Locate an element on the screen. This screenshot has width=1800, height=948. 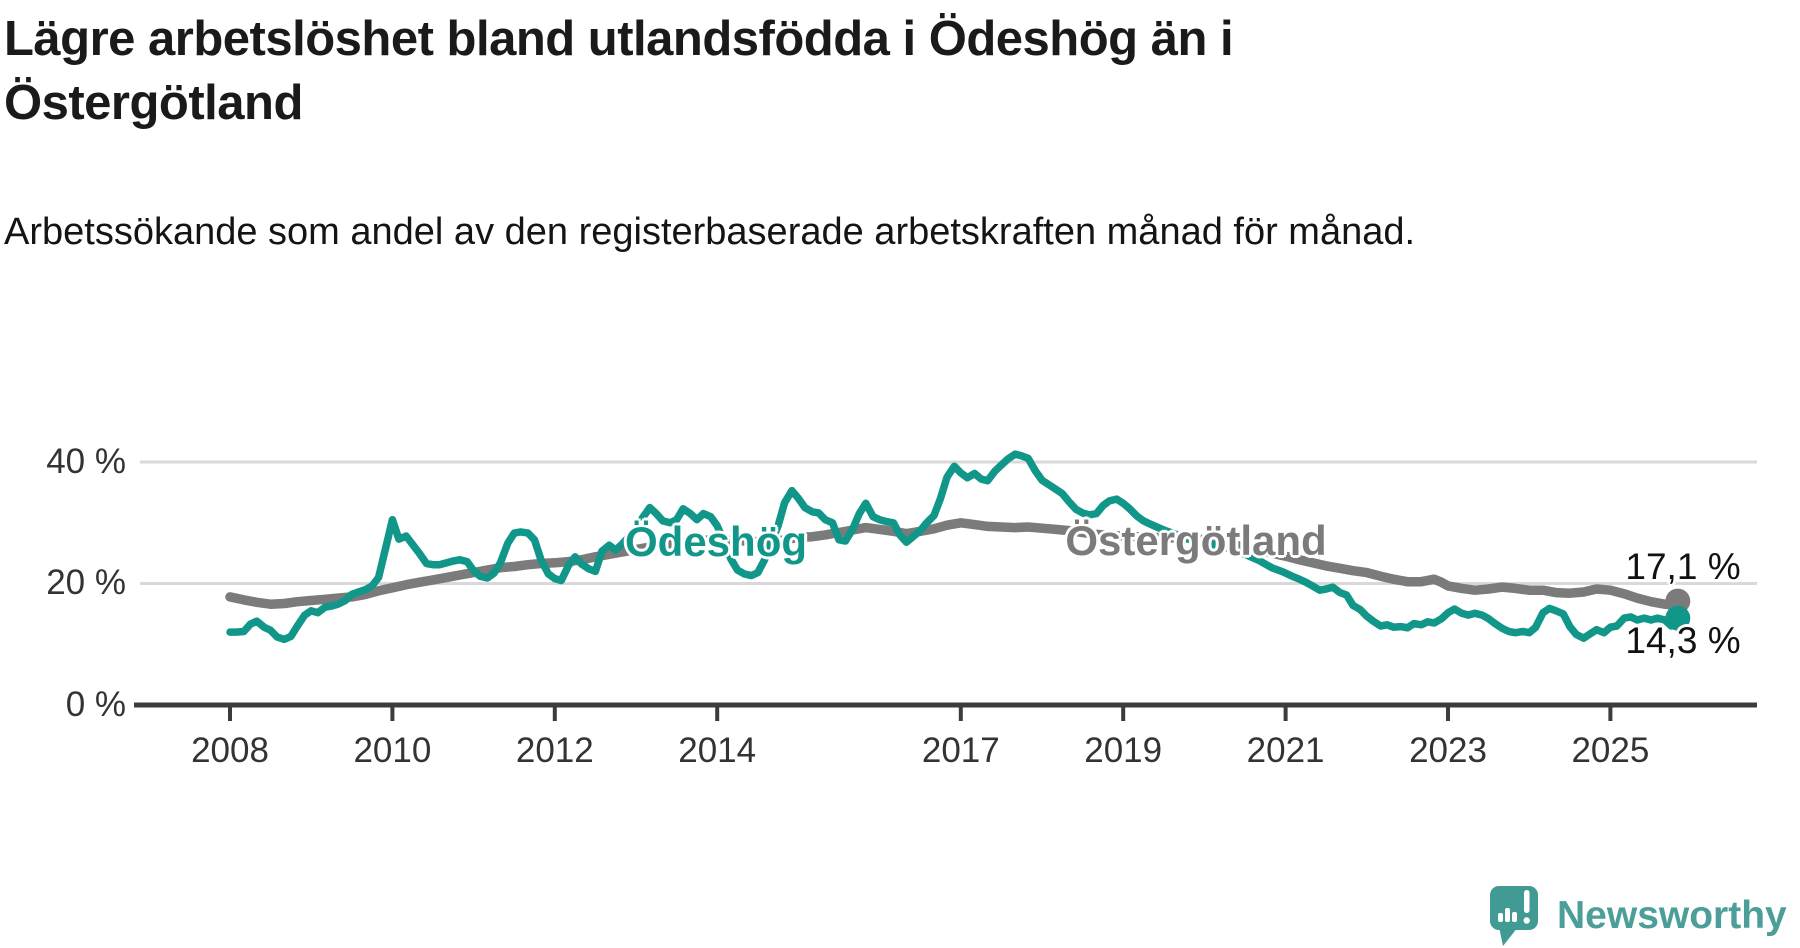
y-axis-label-0: 0 % is located at coordinates (95, 704).